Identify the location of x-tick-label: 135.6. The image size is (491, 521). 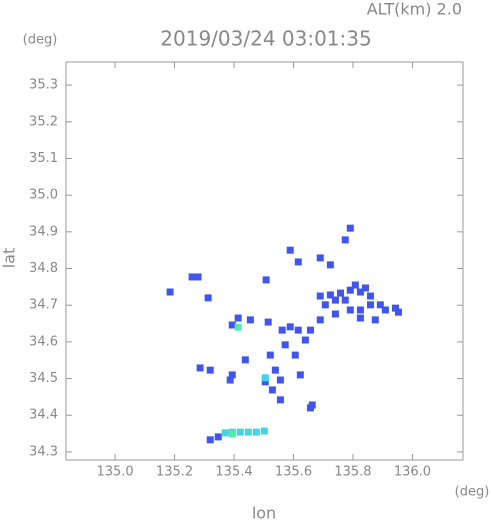
(293, 472).